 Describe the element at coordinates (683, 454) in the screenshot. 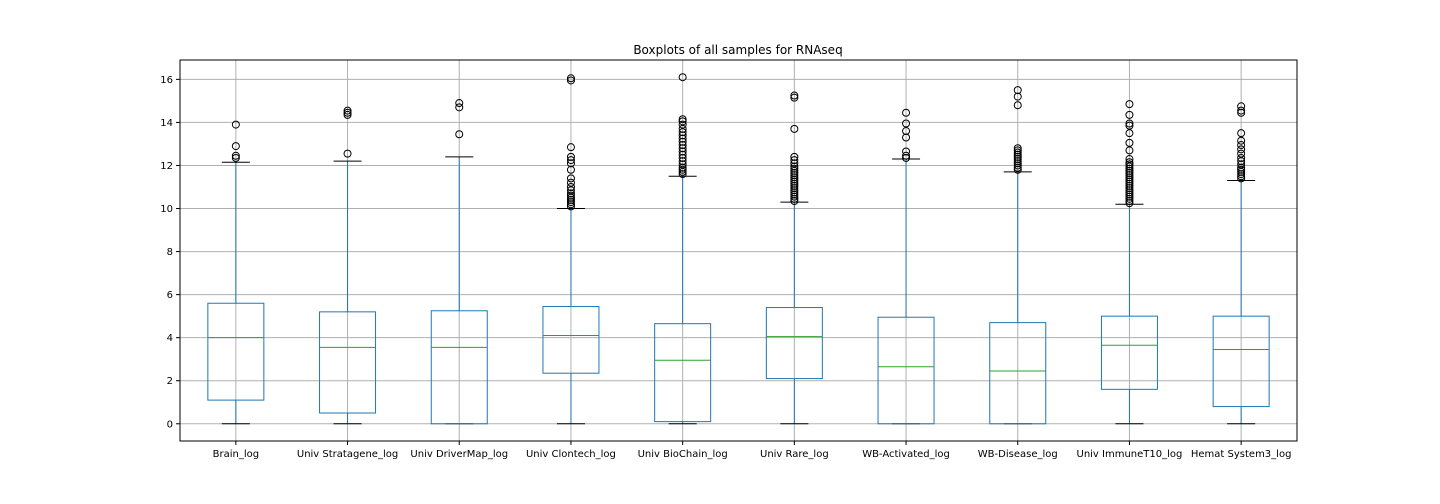

I see `x-tick-label: Univ BioChain_log` at that location.